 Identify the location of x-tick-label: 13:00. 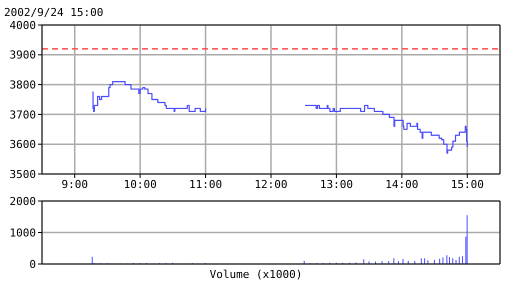
(336, 184).